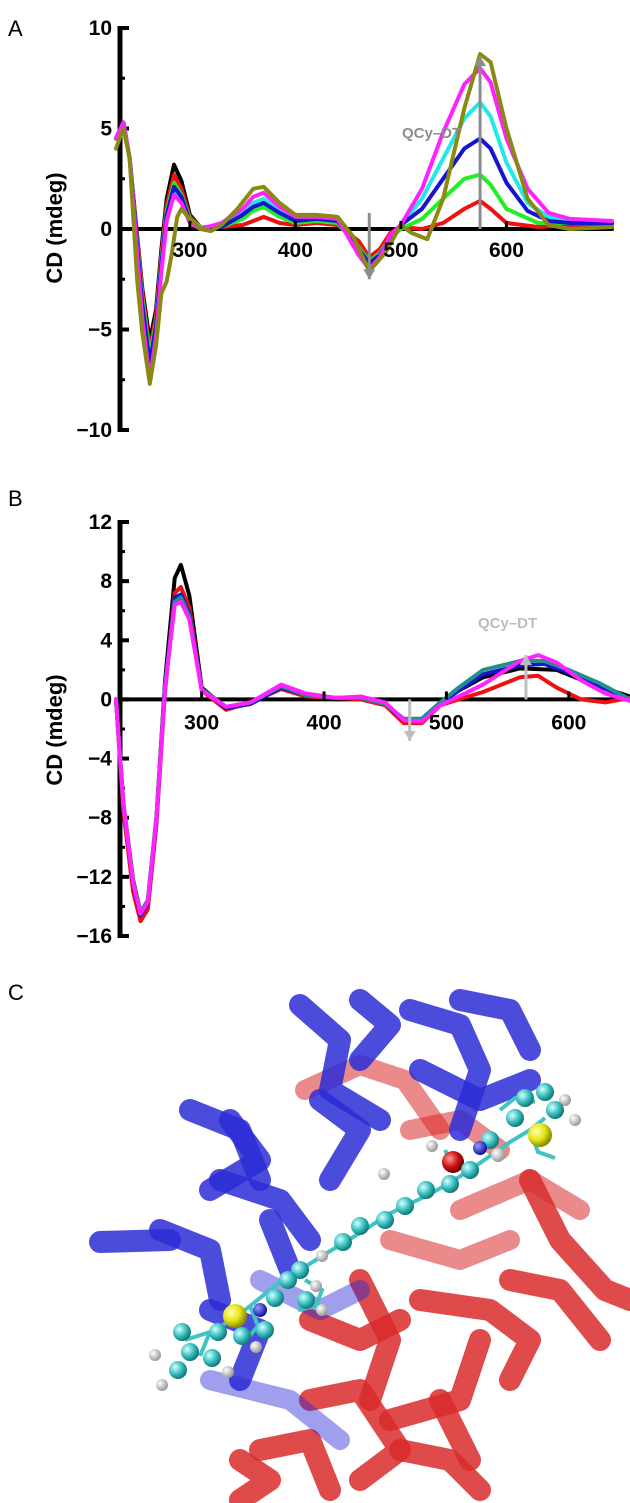 The width and height of the screenshot is (630, 1503). I want to click on y-tick-label: −10, so click(94, 430).